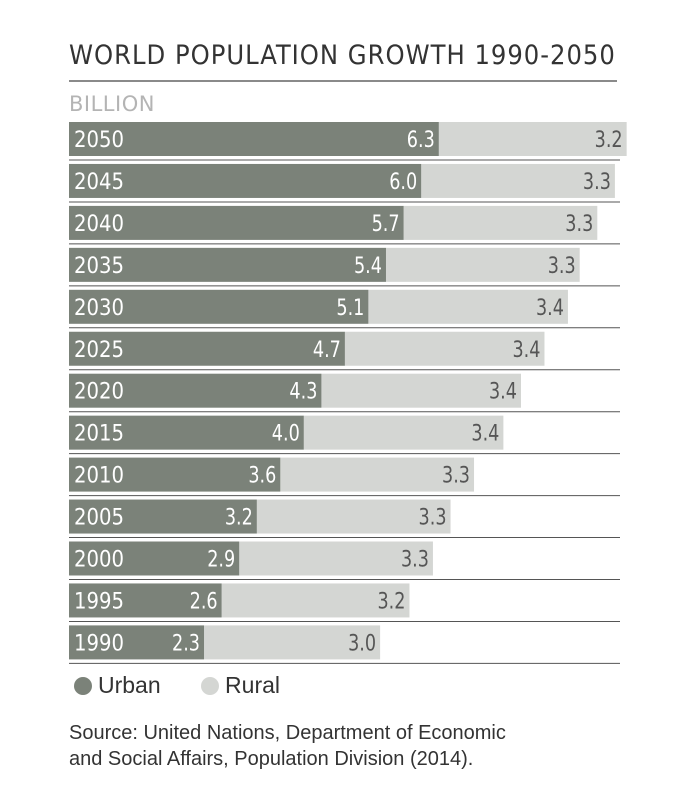 Image resolution: width=700 pixels, height=810 pixels. What do you see at coordinates (210, 685) in the screenshot?
I see `rural-swatch-icon` at bounding box center [210, 685].